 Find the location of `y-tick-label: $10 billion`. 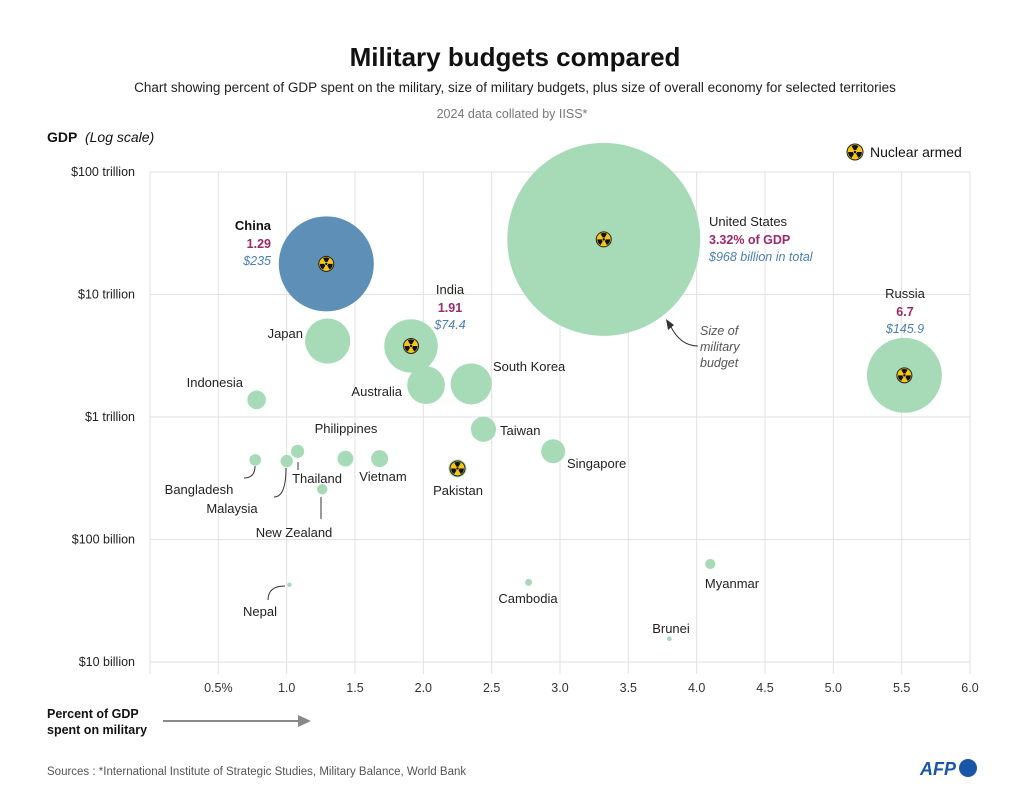

y-tick-label: $10 billion is located at coordinates (107, 662).